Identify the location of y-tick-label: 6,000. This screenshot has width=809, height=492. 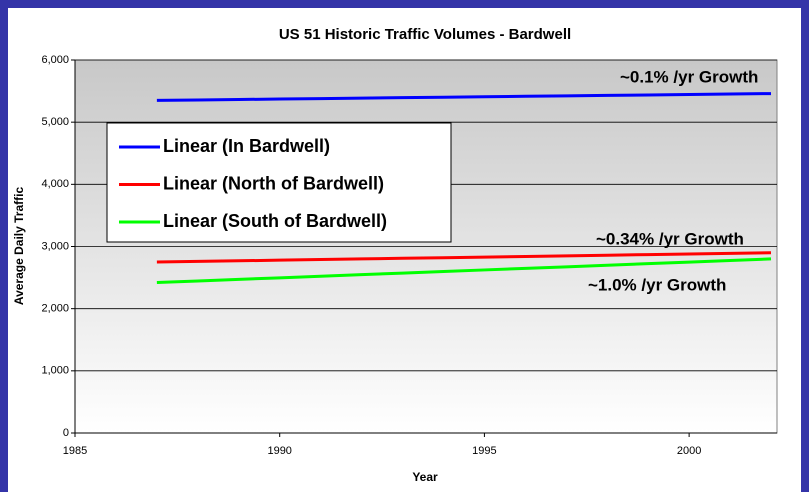
(55, 60).